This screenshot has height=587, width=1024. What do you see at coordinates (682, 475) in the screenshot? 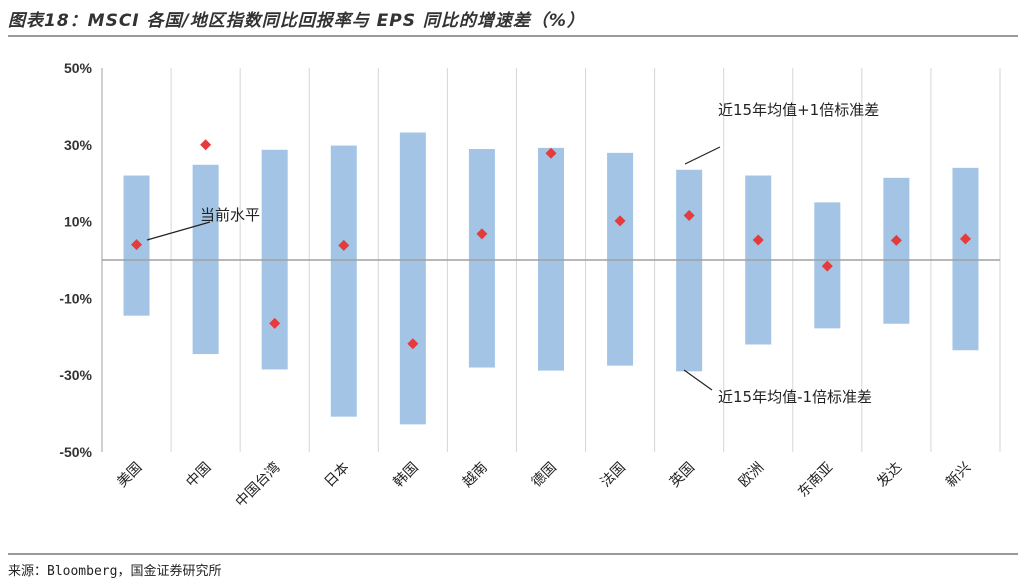
I see `category-label: 英国` at bounding box center [682, 475].